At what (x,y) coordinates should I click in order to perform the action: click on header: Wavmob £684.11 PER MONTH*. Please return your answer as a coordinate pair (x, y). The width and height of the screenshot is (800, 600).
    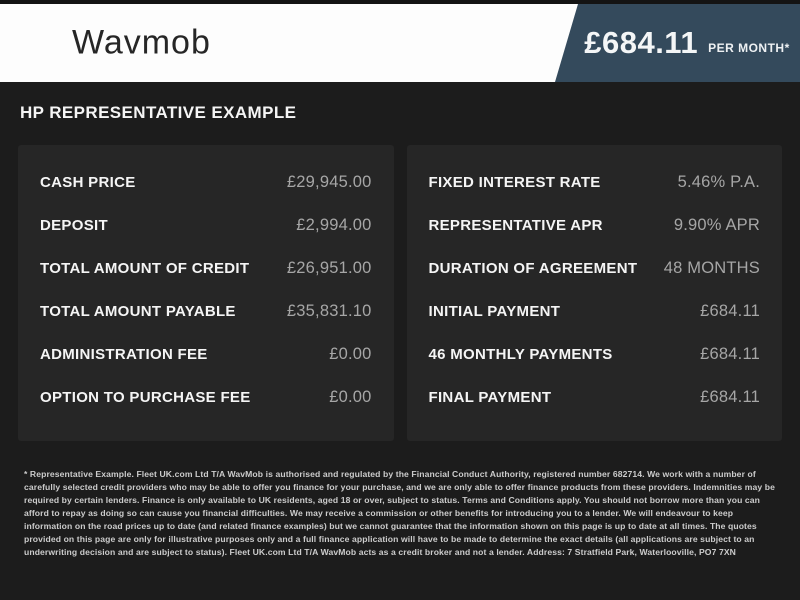
    Looking at the image, I should click on (400, 43).